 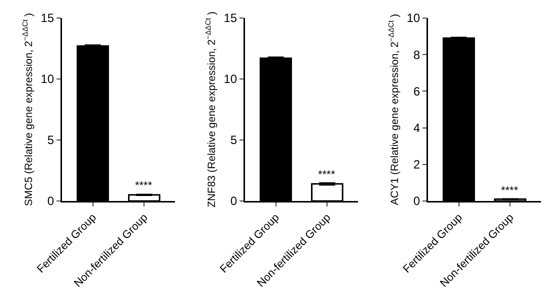 What do you see at coordinates (416, 165) in the screenshot?
I see `y-tick-label: 2` at bounding box center [416, 165].